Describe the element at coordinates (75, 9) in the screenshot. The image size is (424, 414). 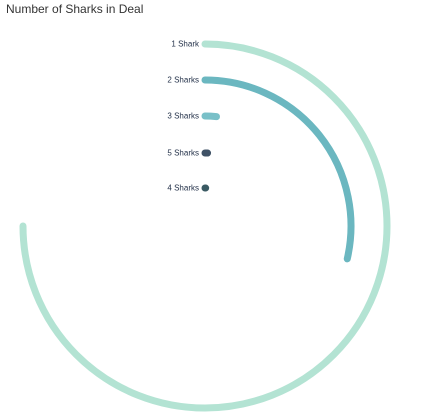
I see `chart-title: Number of Sharks in Deal` at that location.